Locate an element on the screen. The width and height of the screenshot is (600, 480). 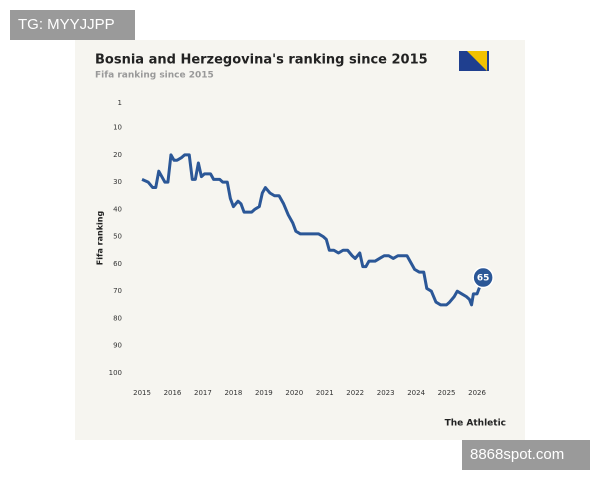
x-tick-label: 2021 is located at coordinates (325, 393).